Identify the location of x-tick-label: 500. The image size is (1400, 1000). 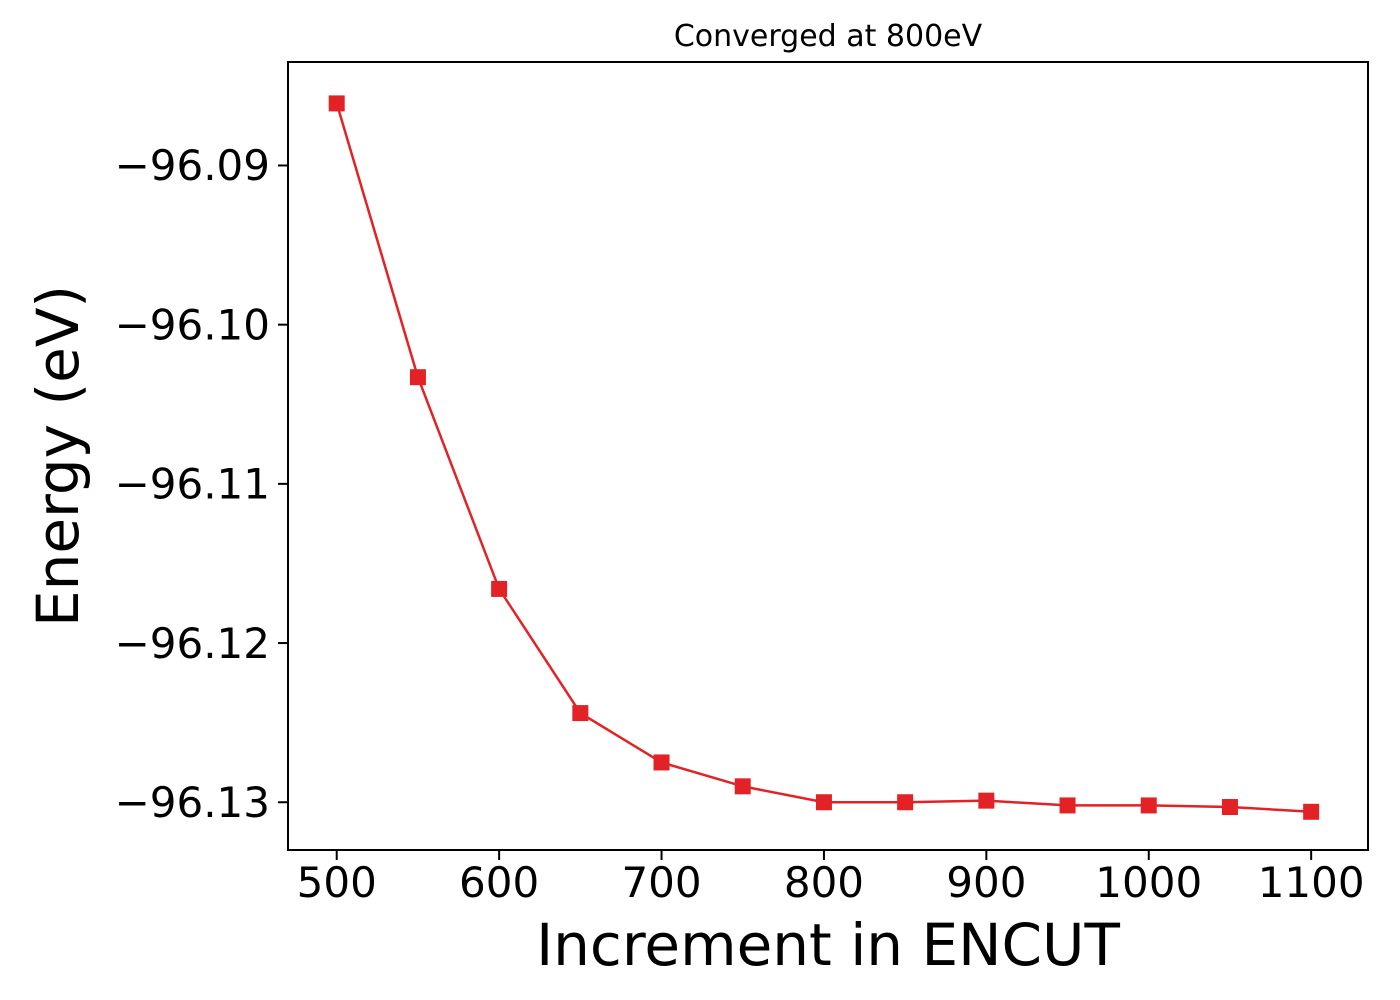
(337, 882).